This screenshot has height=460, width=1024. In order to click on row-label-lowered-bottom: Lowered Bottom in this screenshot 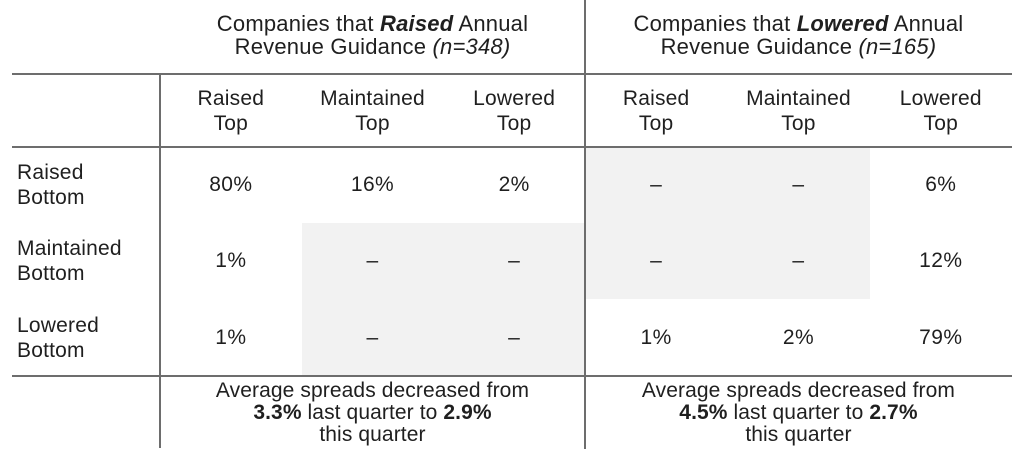, I will do `click(58, 337)`.